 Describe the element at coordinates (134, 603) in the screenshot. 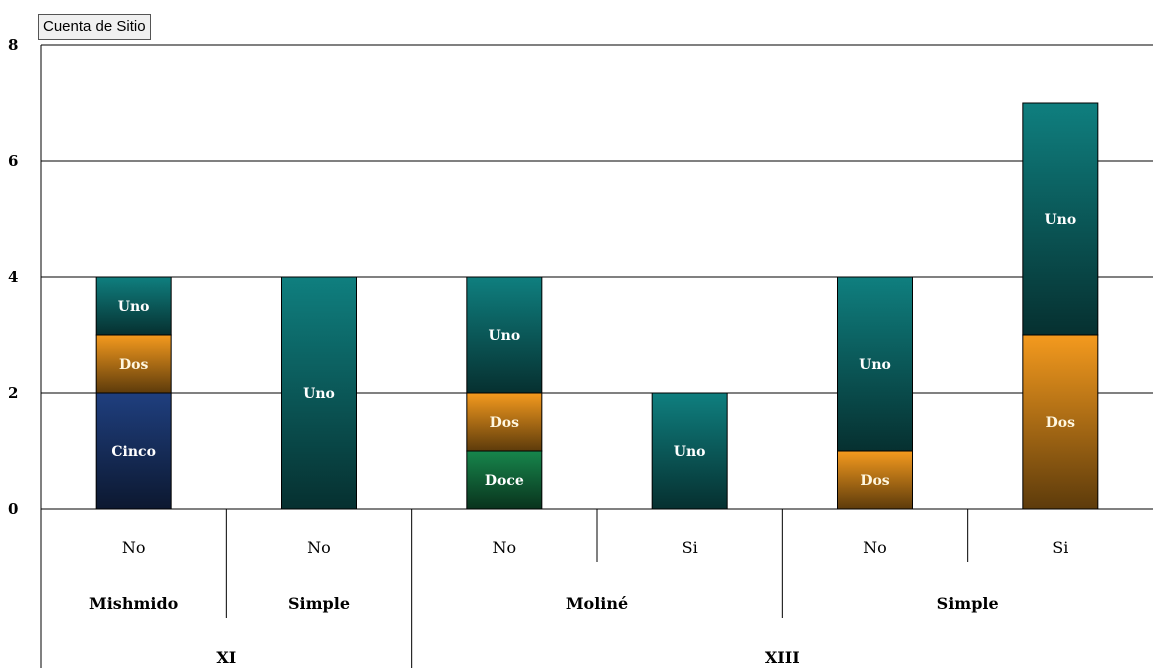

I see `group-label: Mishmido` at that location.